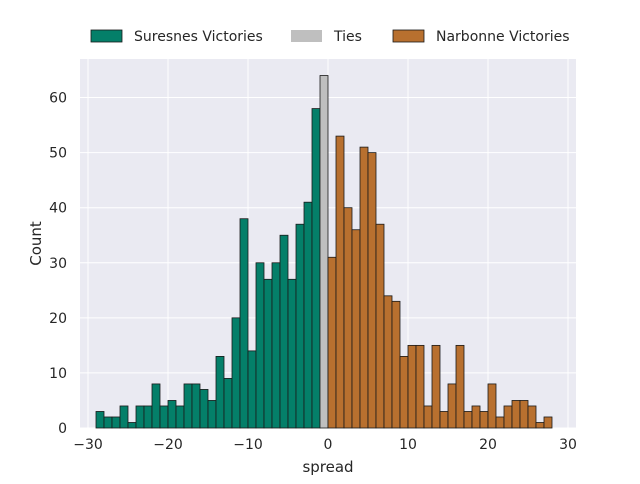 This screenshot has width=640, height=484. Describe the element at coordinates (58, 264) in the screenshot. I see `y-tick-label: 30` at that location.